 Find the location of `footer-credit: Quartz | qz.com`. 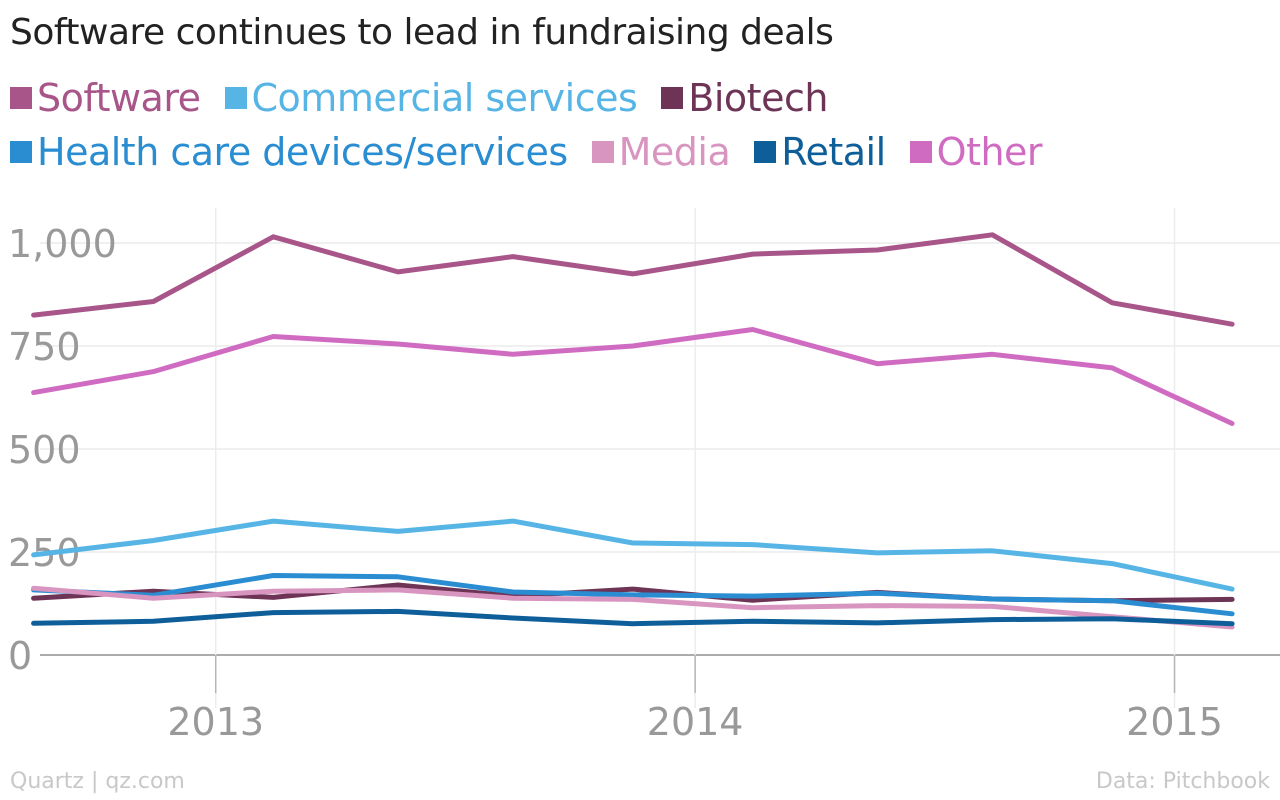

footer-credit: Quartz | qz.com is located at coordinates (97, 781).